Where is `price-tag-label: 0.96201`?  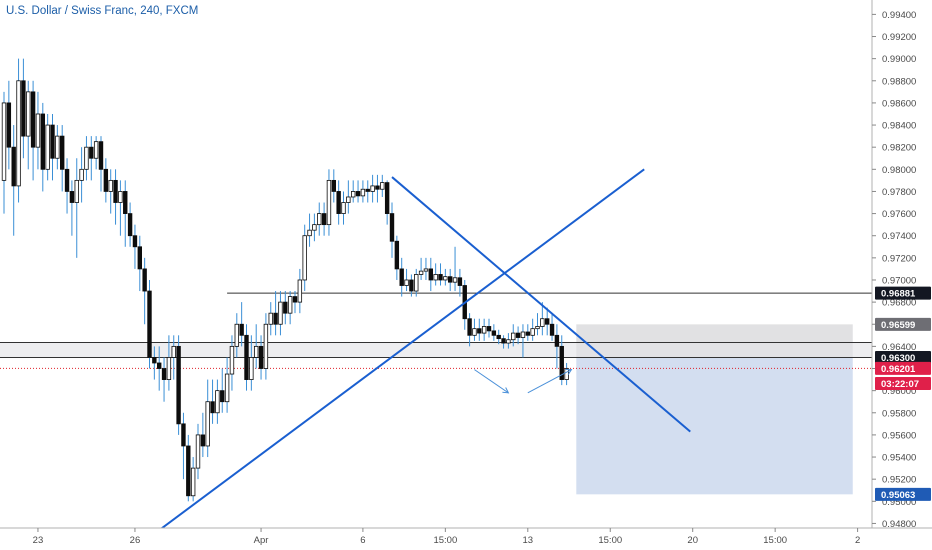
price-tag-label: 0.96201 is located at coordinates (898, 369).